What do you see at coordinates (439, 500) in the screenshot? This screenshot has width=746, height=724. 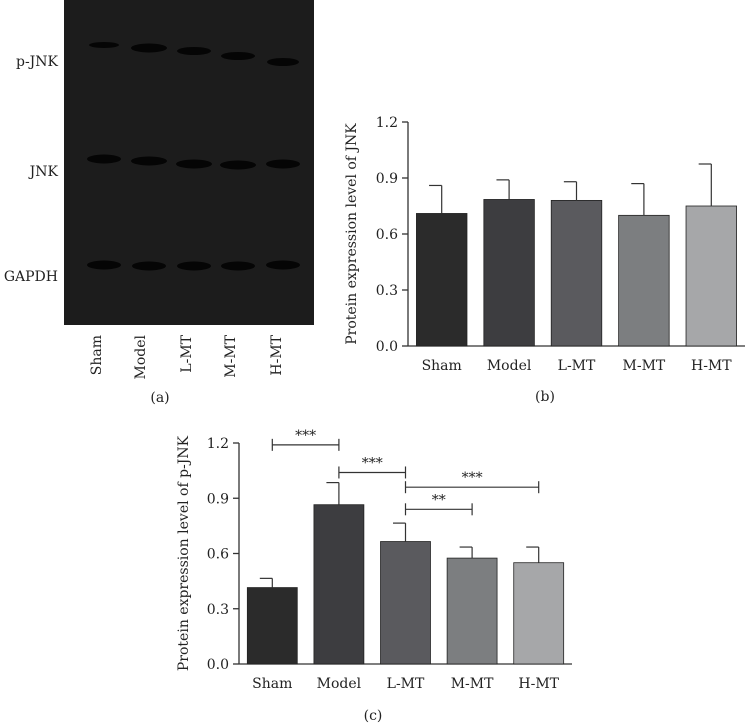 I see `significance-label: **` at bounding box center [439, 500].